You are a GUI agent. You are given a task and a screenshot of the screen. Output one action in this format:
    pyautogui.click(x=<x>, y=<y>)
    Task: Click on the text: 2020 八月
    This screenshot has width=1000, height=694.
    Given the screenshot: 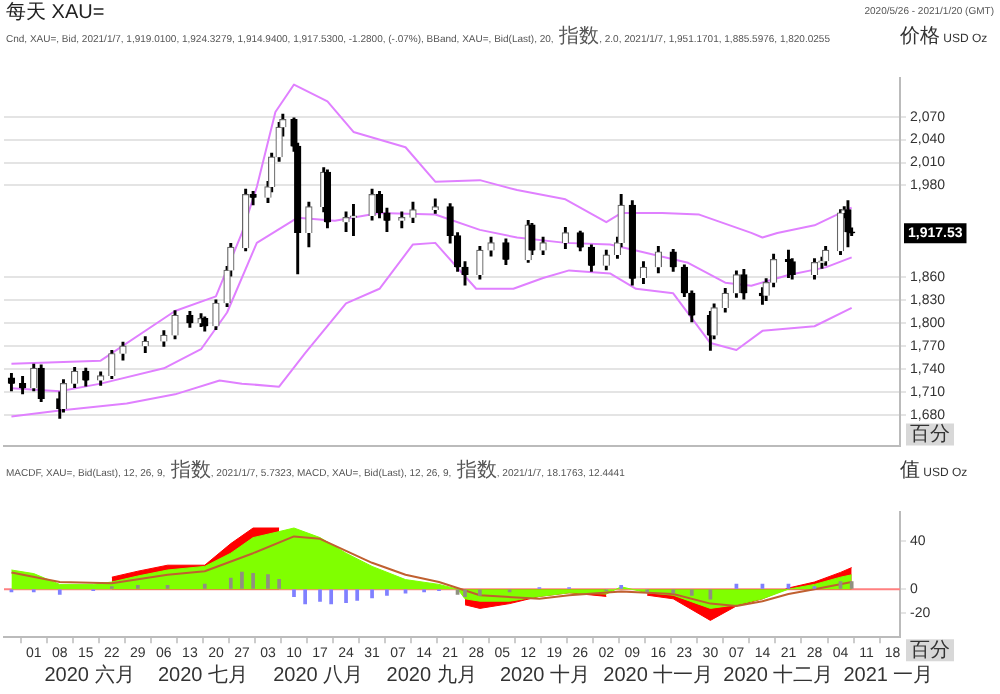 What is the action you would take?
    pyautogui.click(x=318, y=675)
    